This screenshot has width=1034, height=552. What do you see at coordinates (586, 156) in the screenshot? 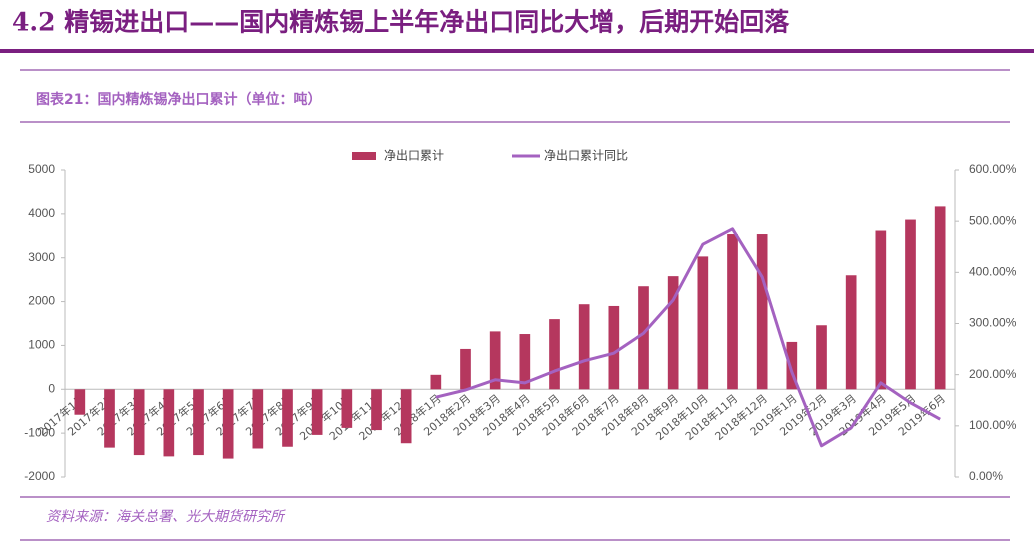
I see `legend-label: 净出口累计同比` at bounding box center [586, 156].